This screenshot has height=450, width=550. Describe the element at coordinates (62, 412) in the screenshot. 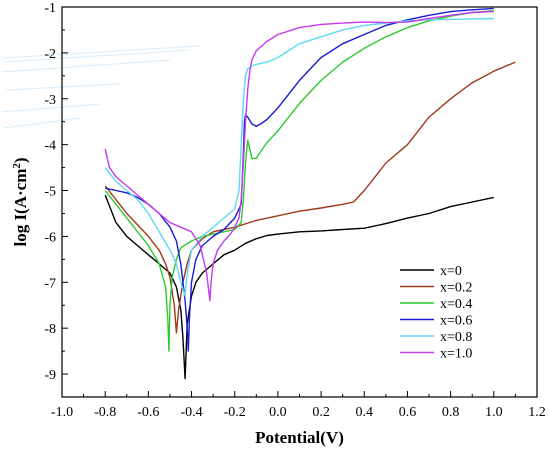

I see `x-tick-label: -1.0` at that location.